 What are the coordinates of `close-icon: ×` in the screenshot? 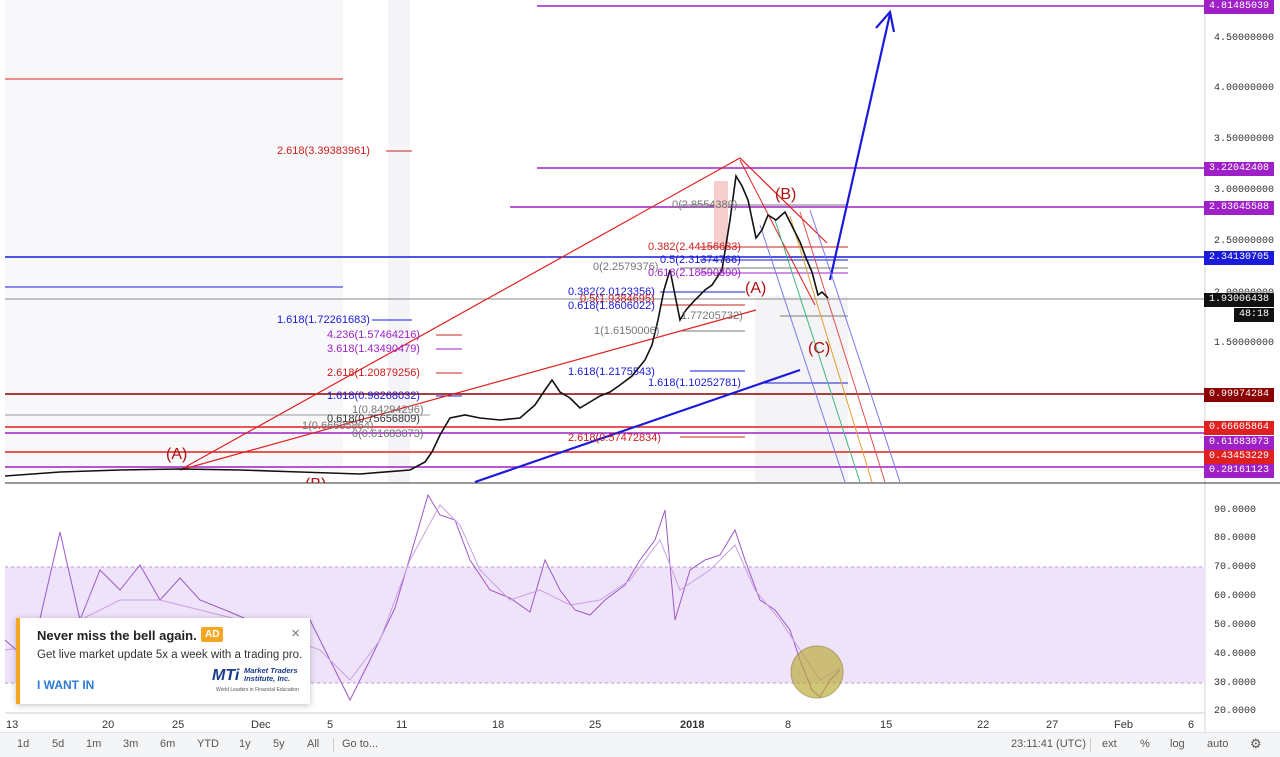 It's located at (295, 633).